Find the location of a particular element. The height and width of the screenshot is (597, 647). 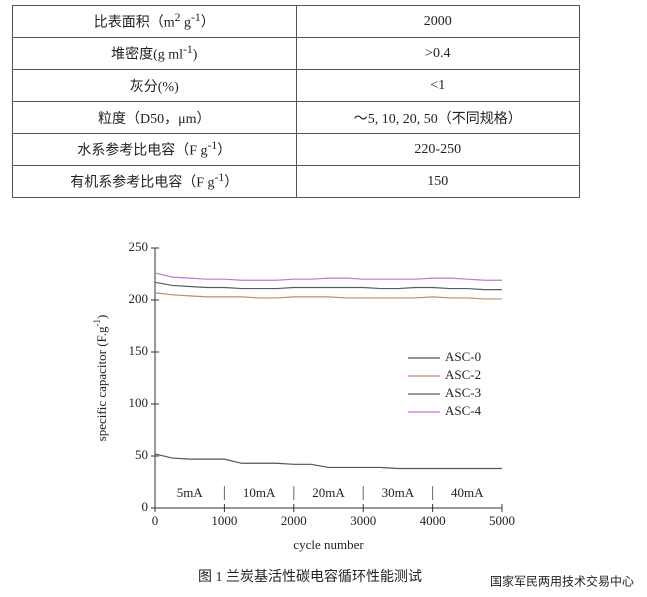

x-tick-label: 1000 is located at coordinates (224, 520).